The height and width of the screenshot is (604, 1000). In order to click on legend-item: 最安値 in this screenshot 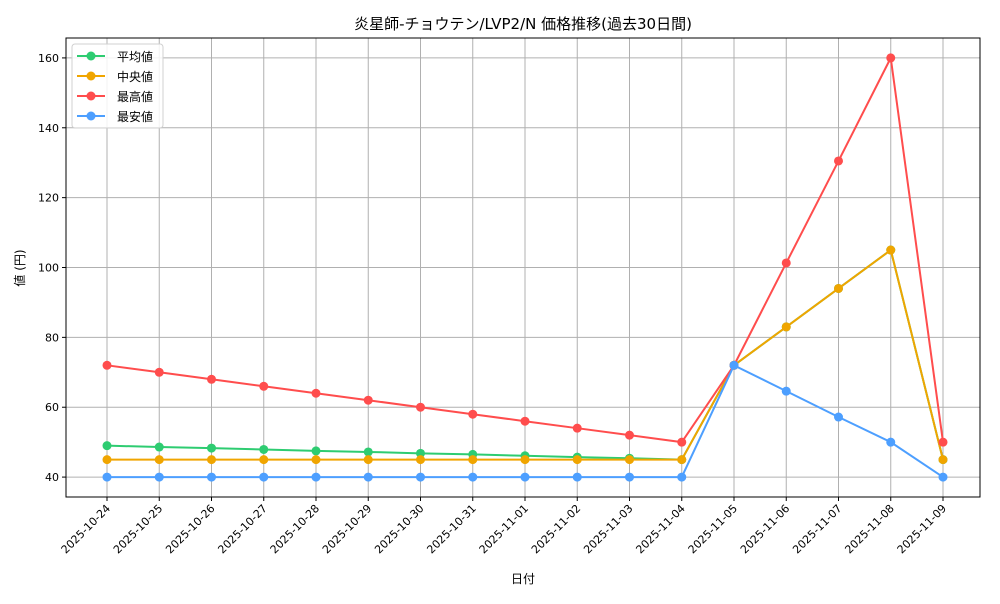, I will do `click(115, 116)`.